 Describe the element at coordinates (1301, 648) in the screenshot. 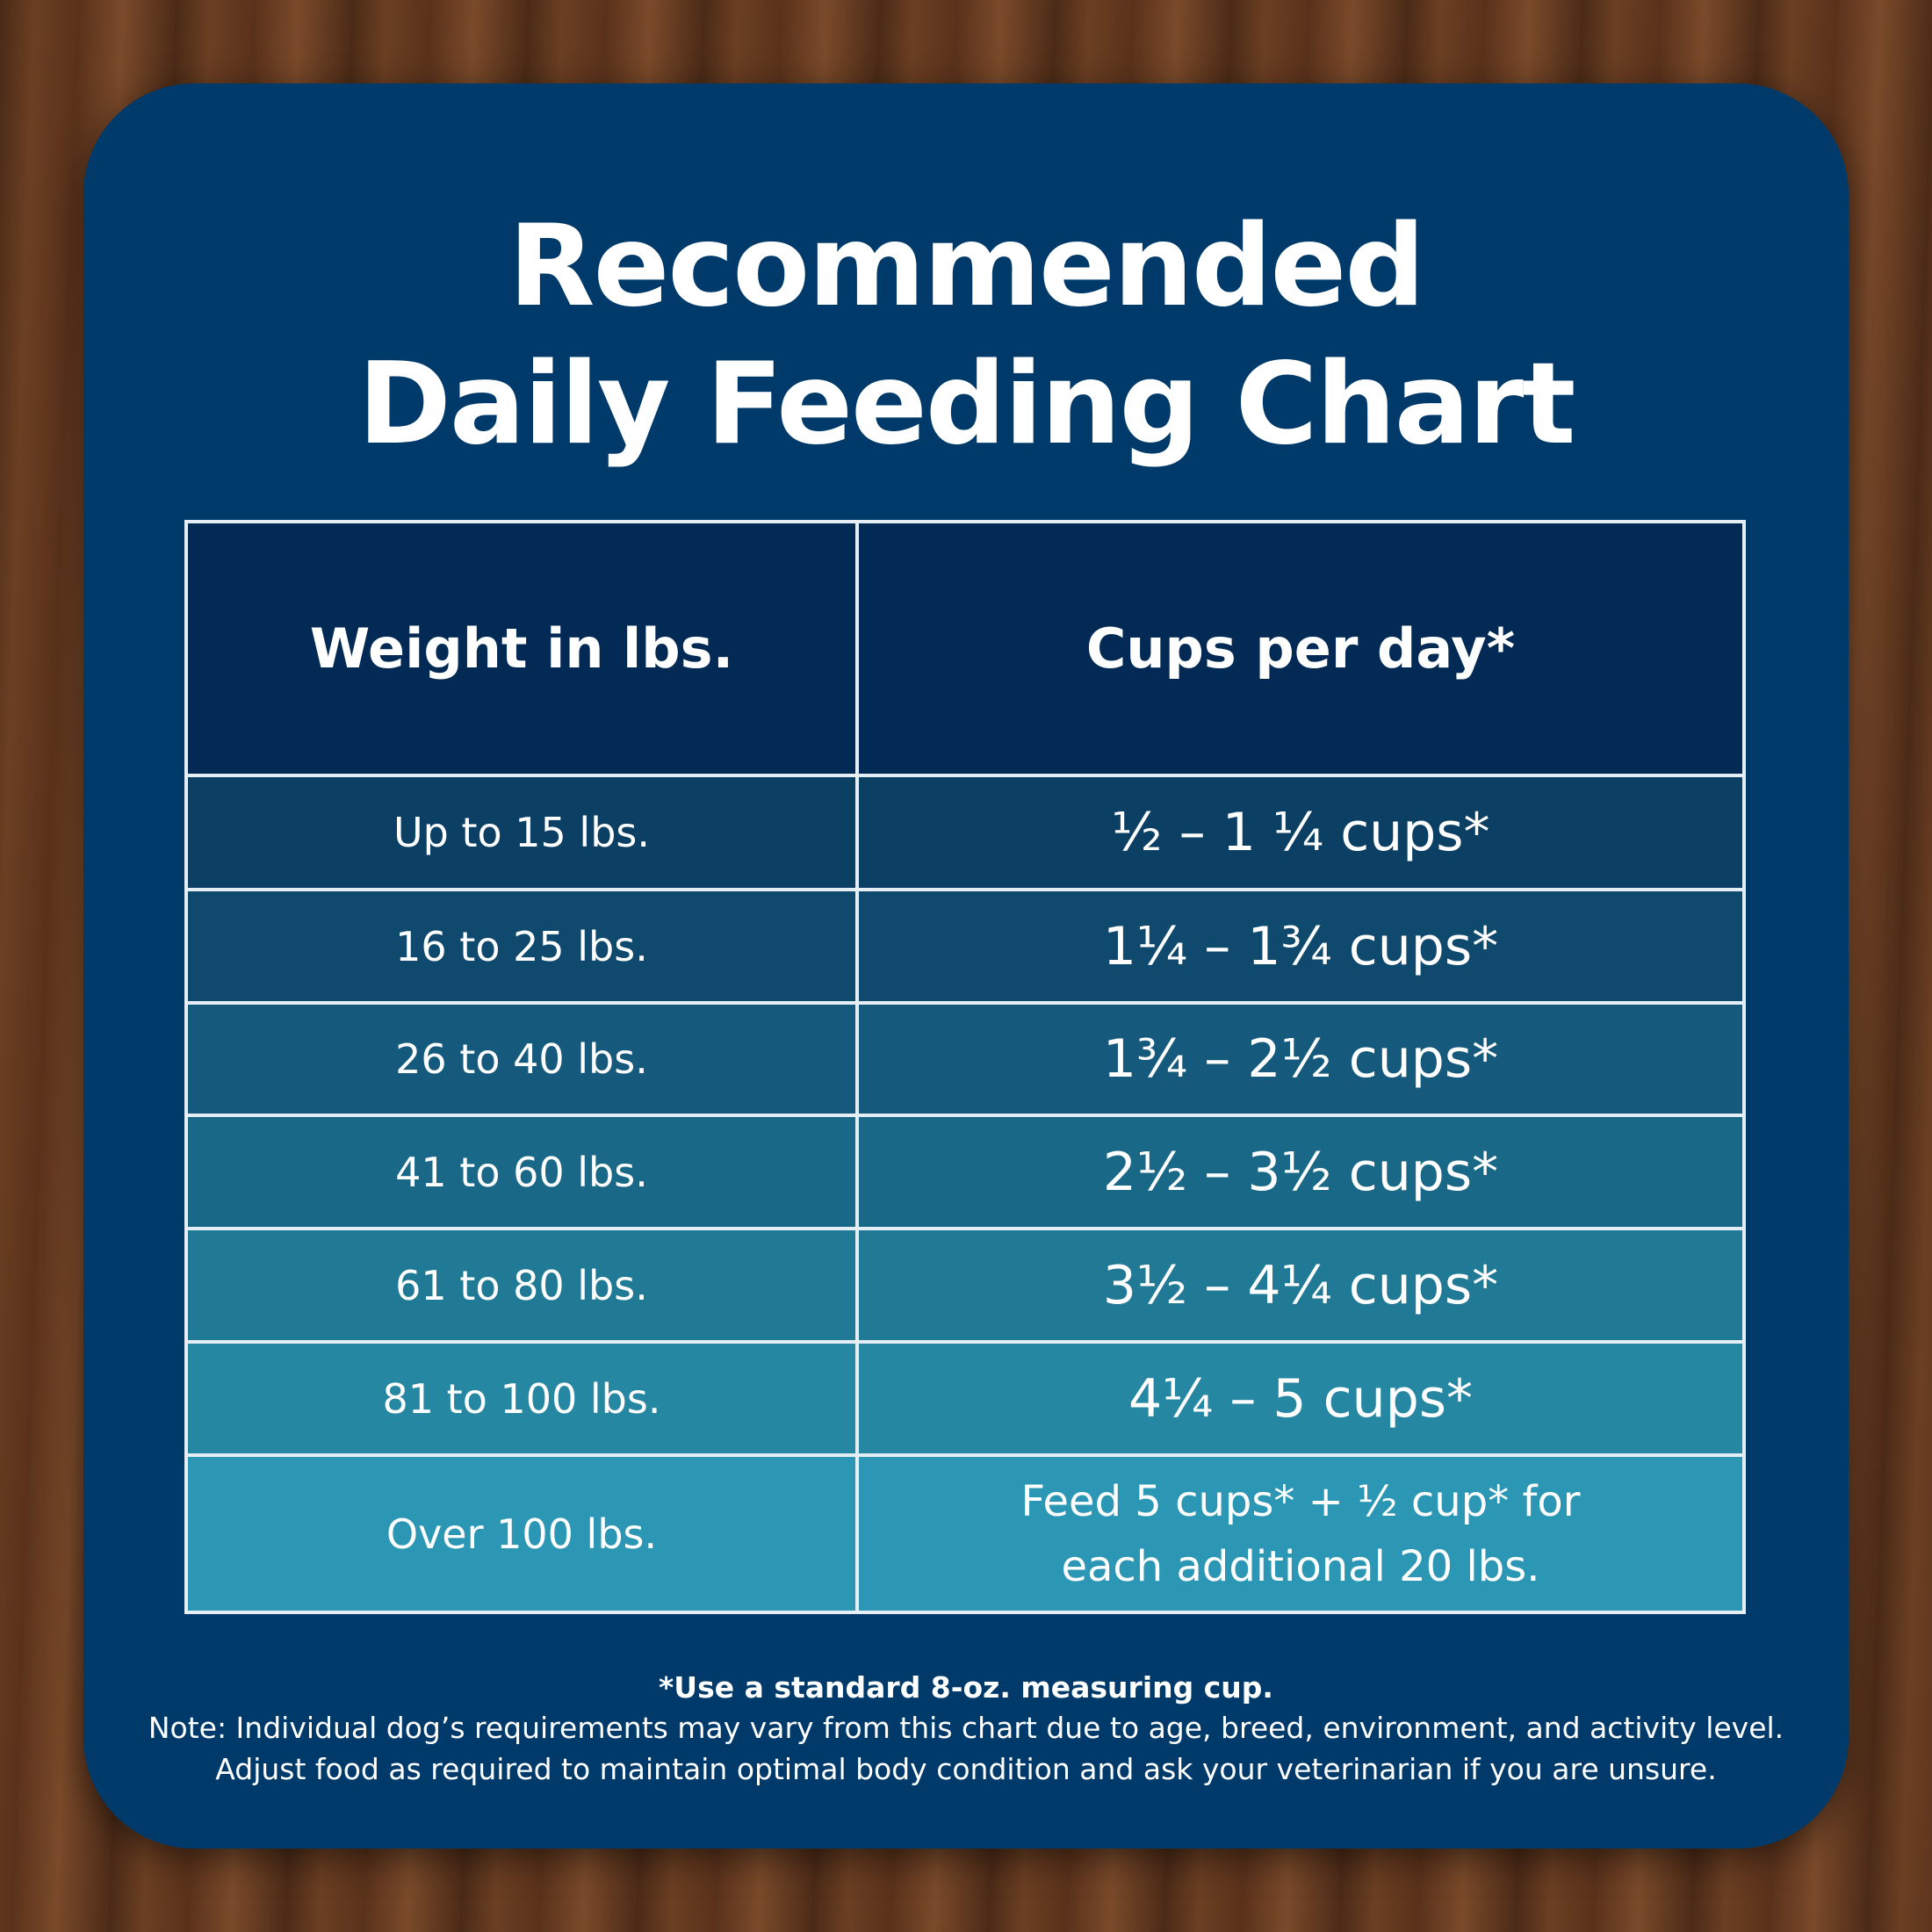

I see `cups-cell: Cups per day*` at that location.